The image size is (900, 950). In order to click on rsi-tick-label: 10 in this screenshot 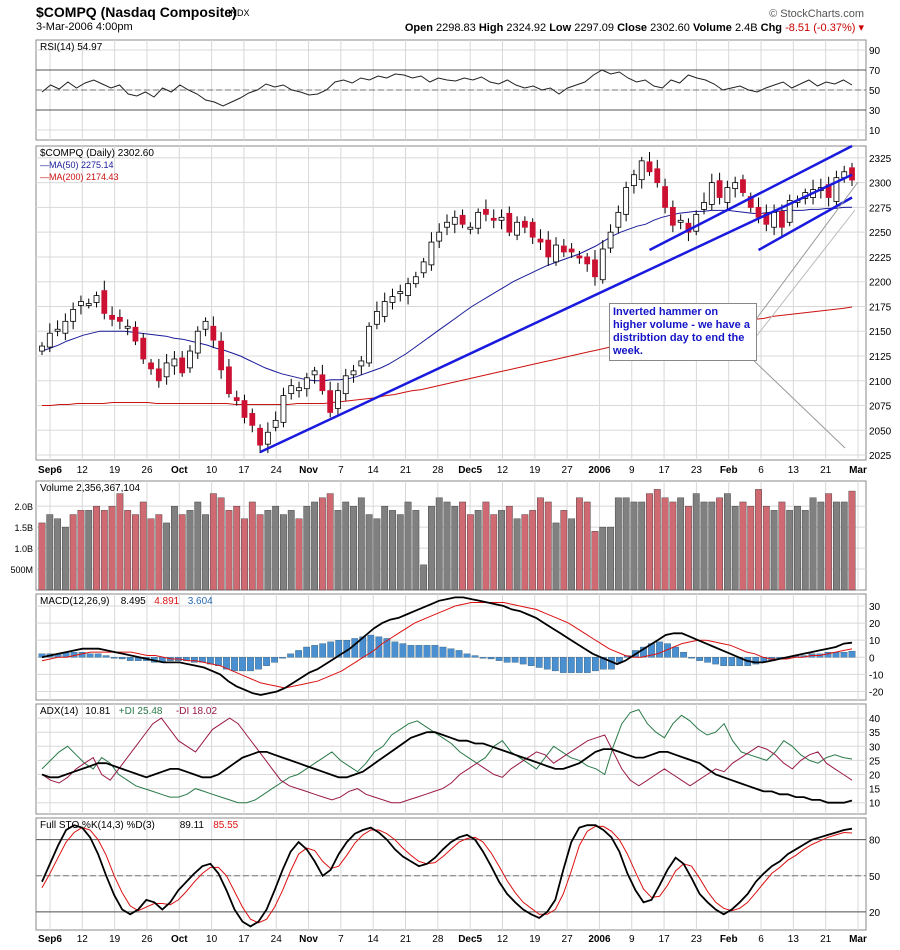, I will do `click(875, 131)`.